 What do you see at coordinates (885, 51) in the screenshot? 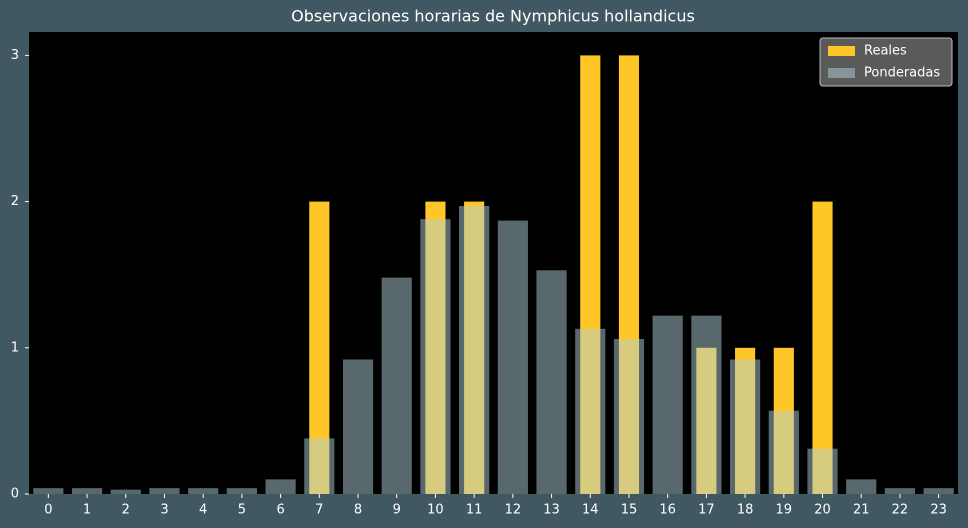
I see `legend-label: Reales` at bounding box center [885, 51].